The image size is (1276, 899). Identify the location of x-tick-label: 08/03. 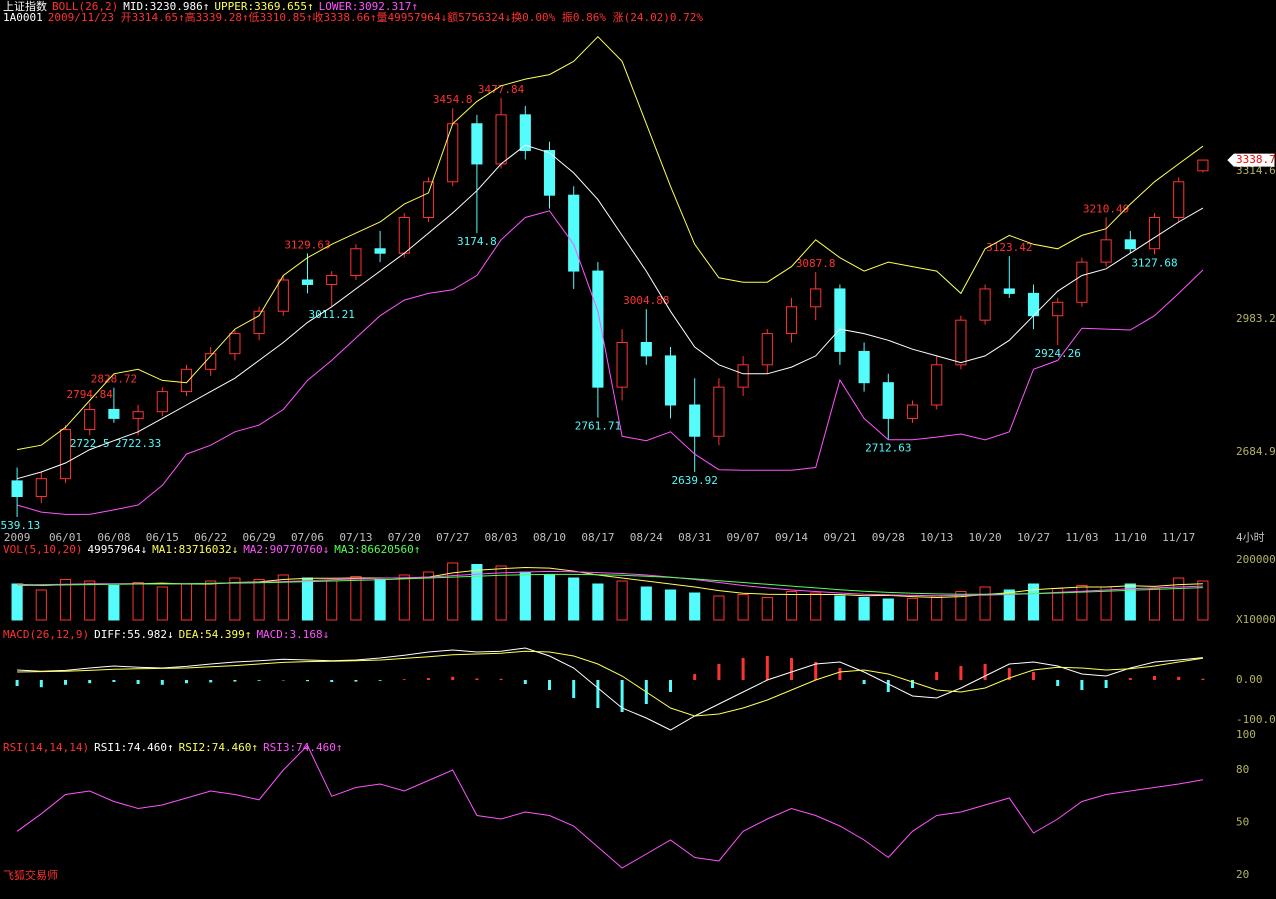
(501, 537).